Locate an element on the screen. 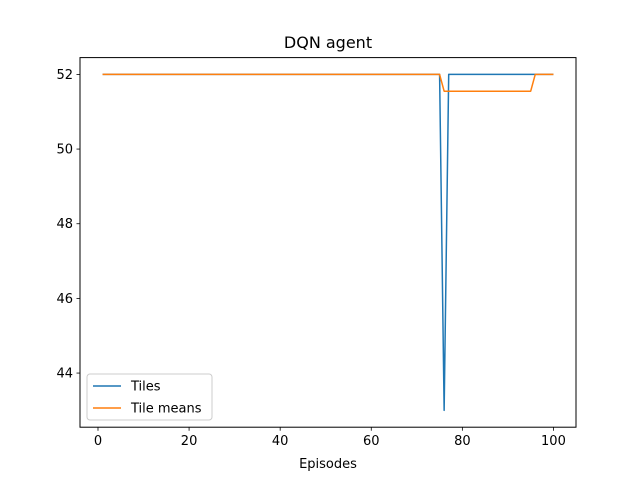  y-tick-label: 52 is located at coordinates (64, 75).